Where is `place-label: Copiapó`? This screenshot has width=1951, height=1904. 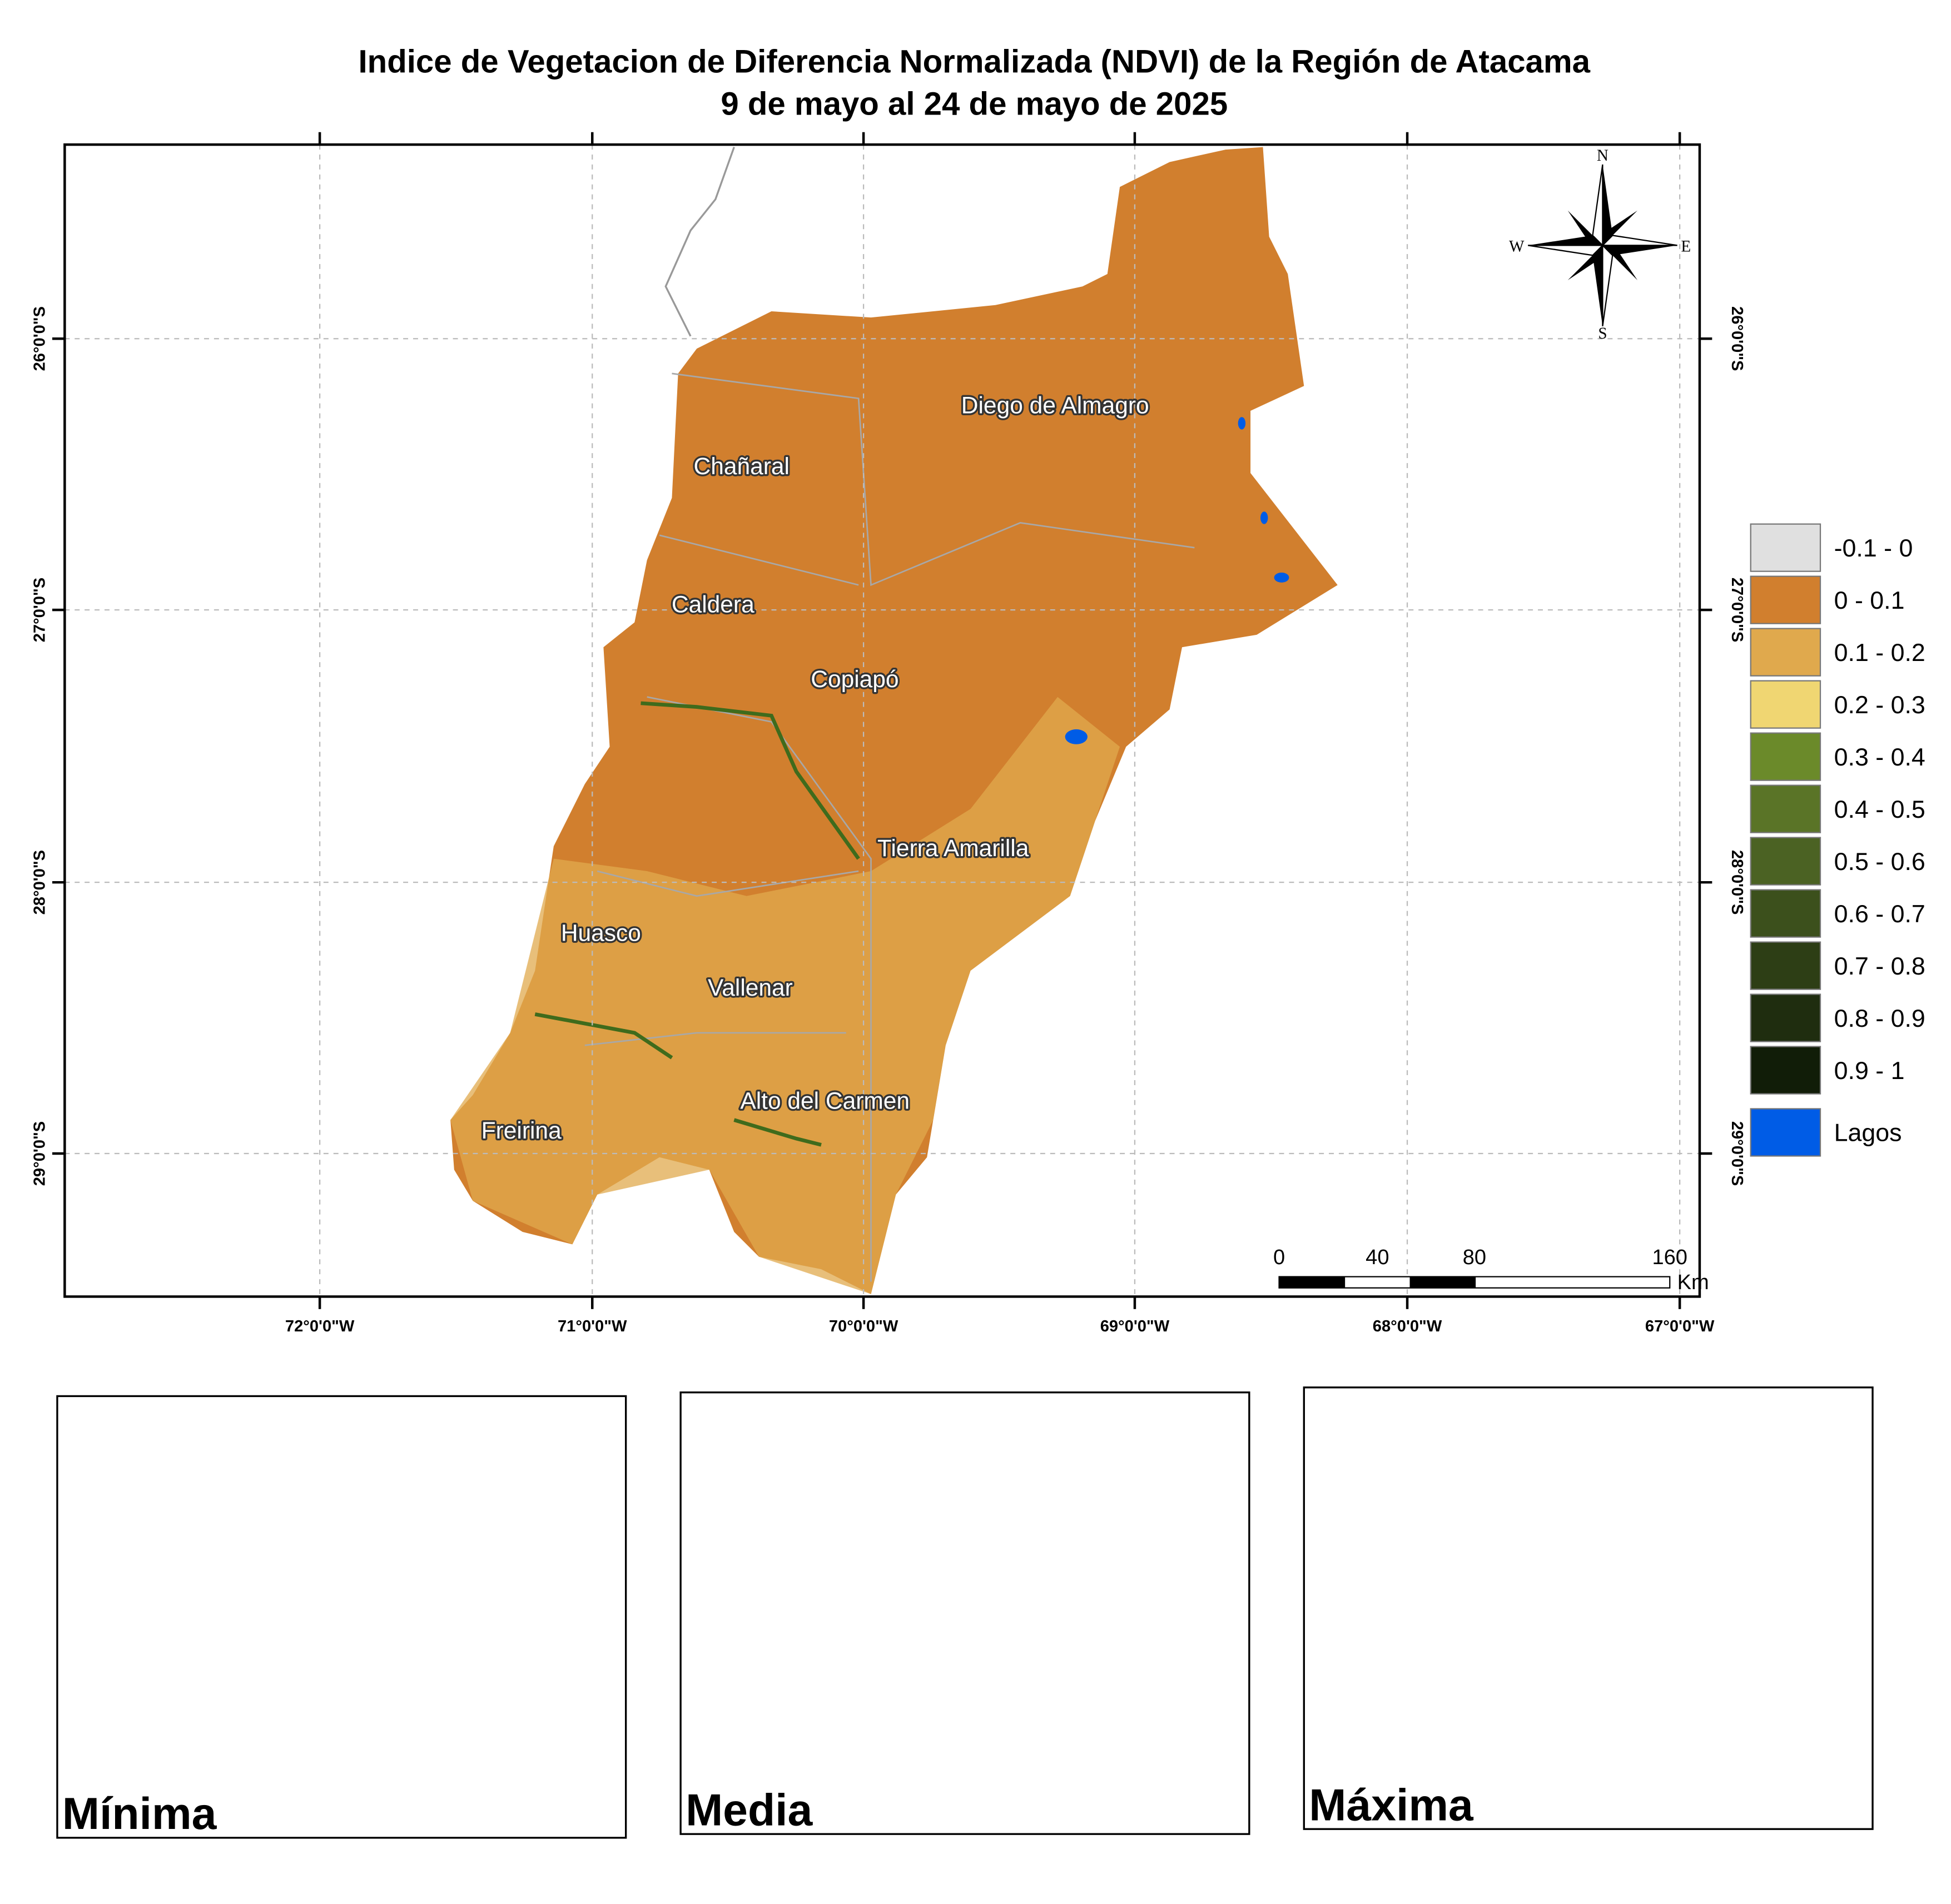
place-label: Copiapó is located at coordinates (854, 680).